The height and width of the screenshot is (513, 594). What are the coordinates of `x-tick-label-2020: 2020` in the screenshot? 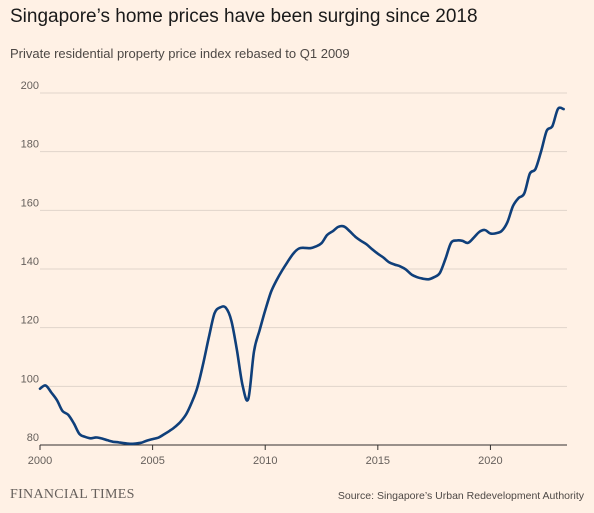 It's located at (490, 461).